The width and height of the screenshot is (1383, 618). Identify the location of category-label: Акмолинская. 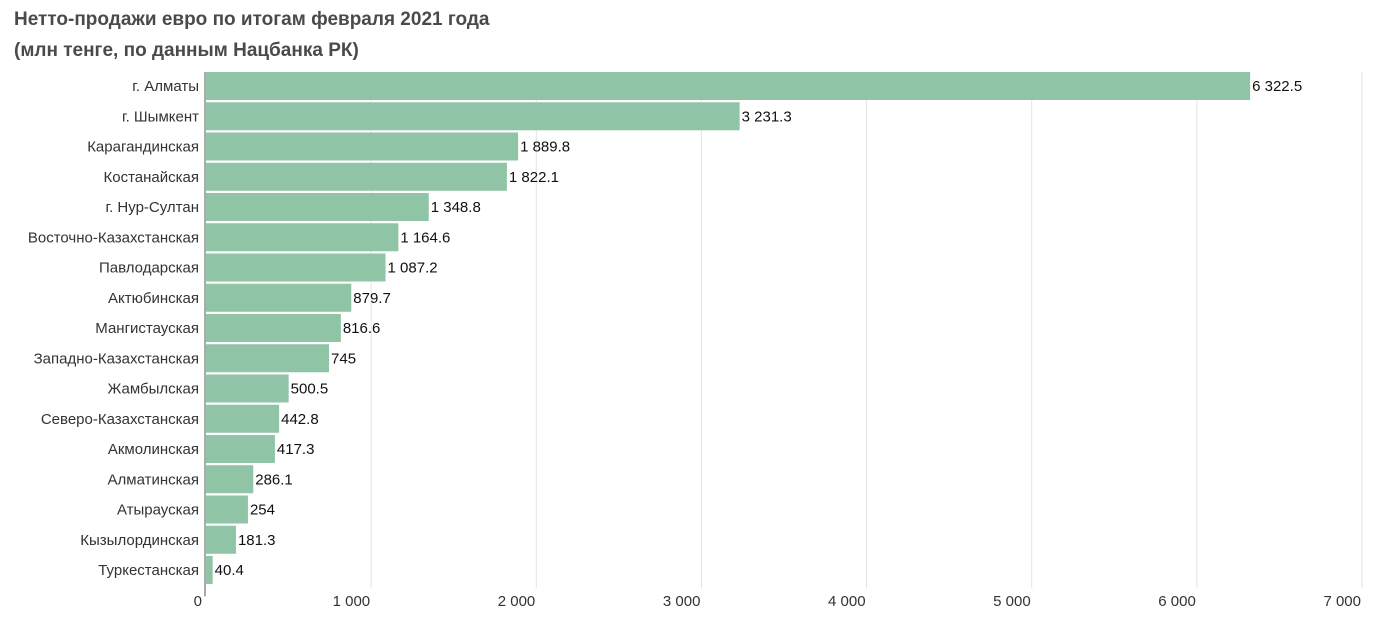
(153, 449).